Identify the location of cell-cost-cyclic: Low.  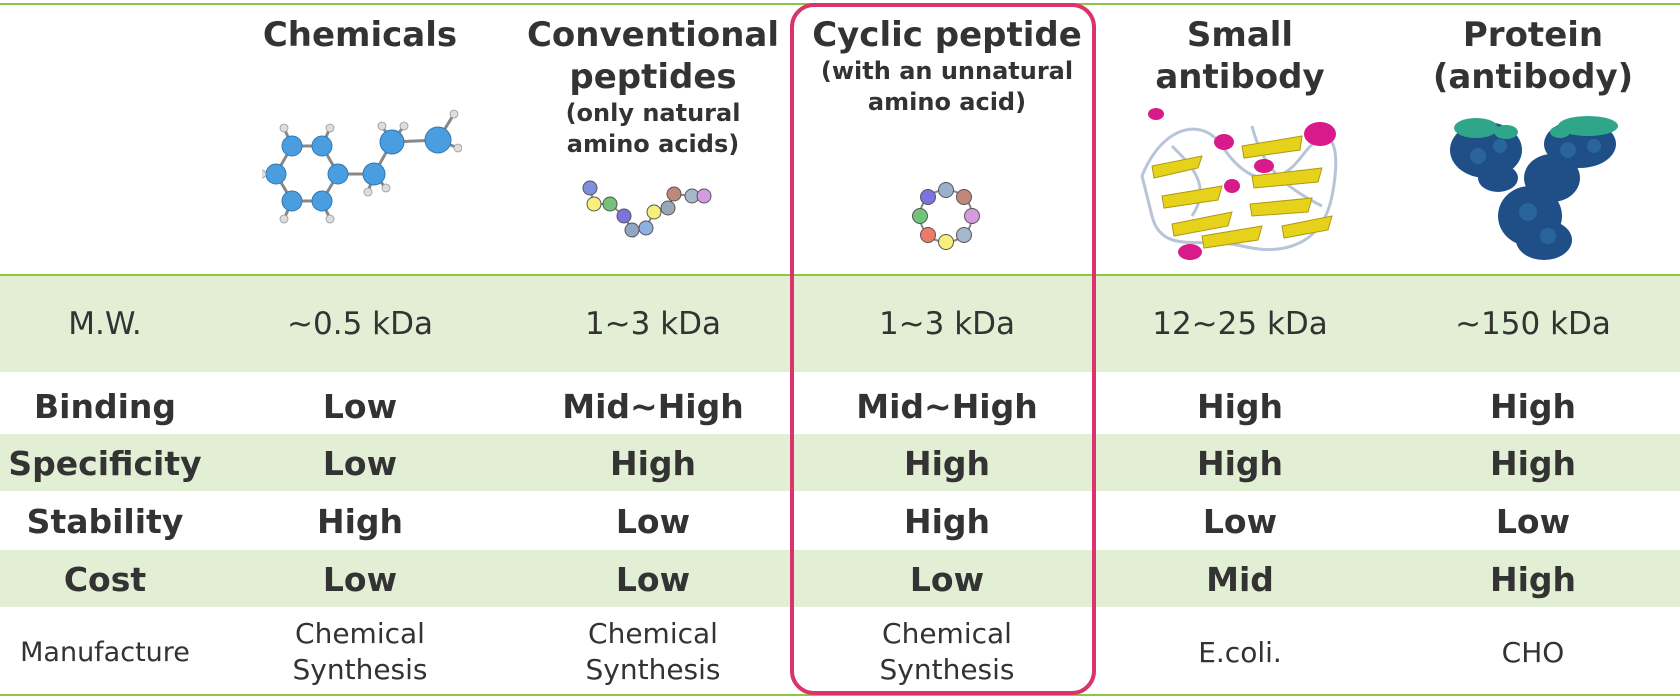
(947, 579).